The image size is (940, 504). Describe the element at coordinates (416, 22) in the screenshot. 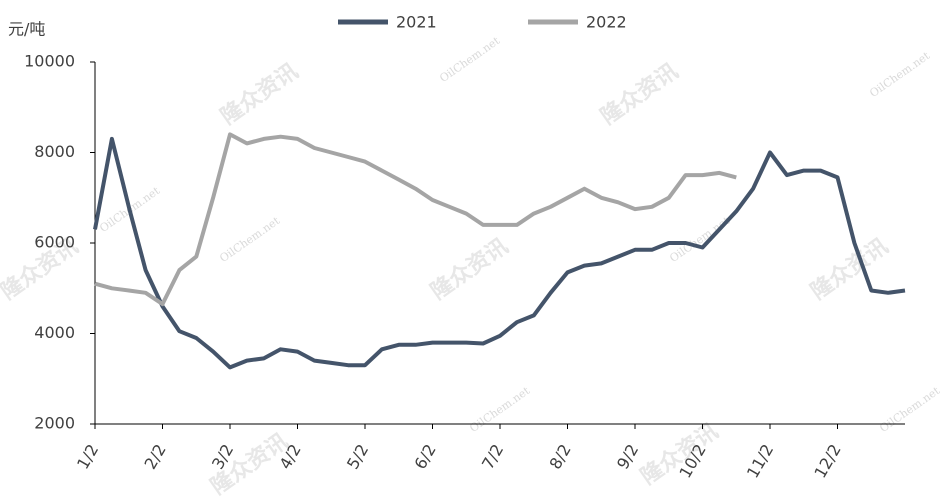

I see `legend-label: 2021` at that location.